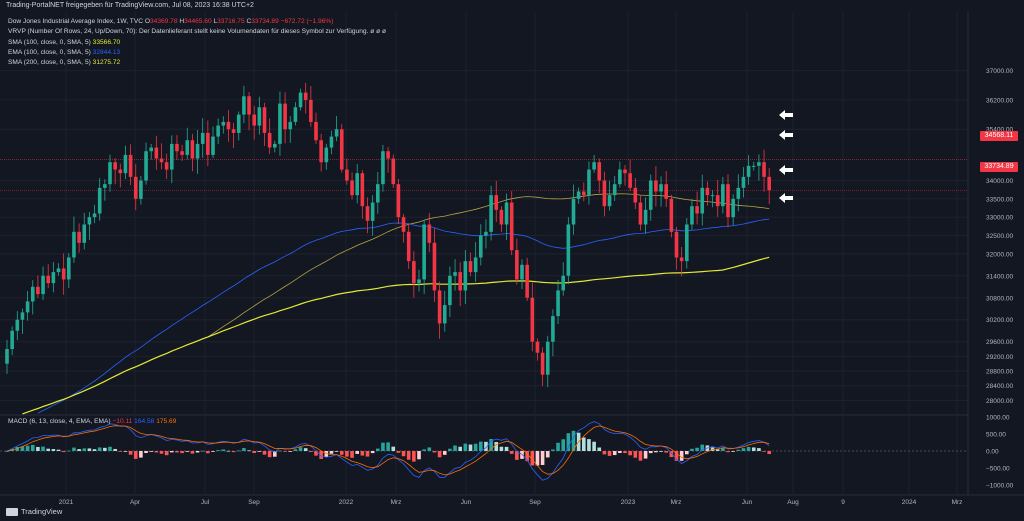  What do you see at coordinates (999, 372) in the screenshot?
I see `y-tick-label: 28800.00` at bounding box center [999, 372].